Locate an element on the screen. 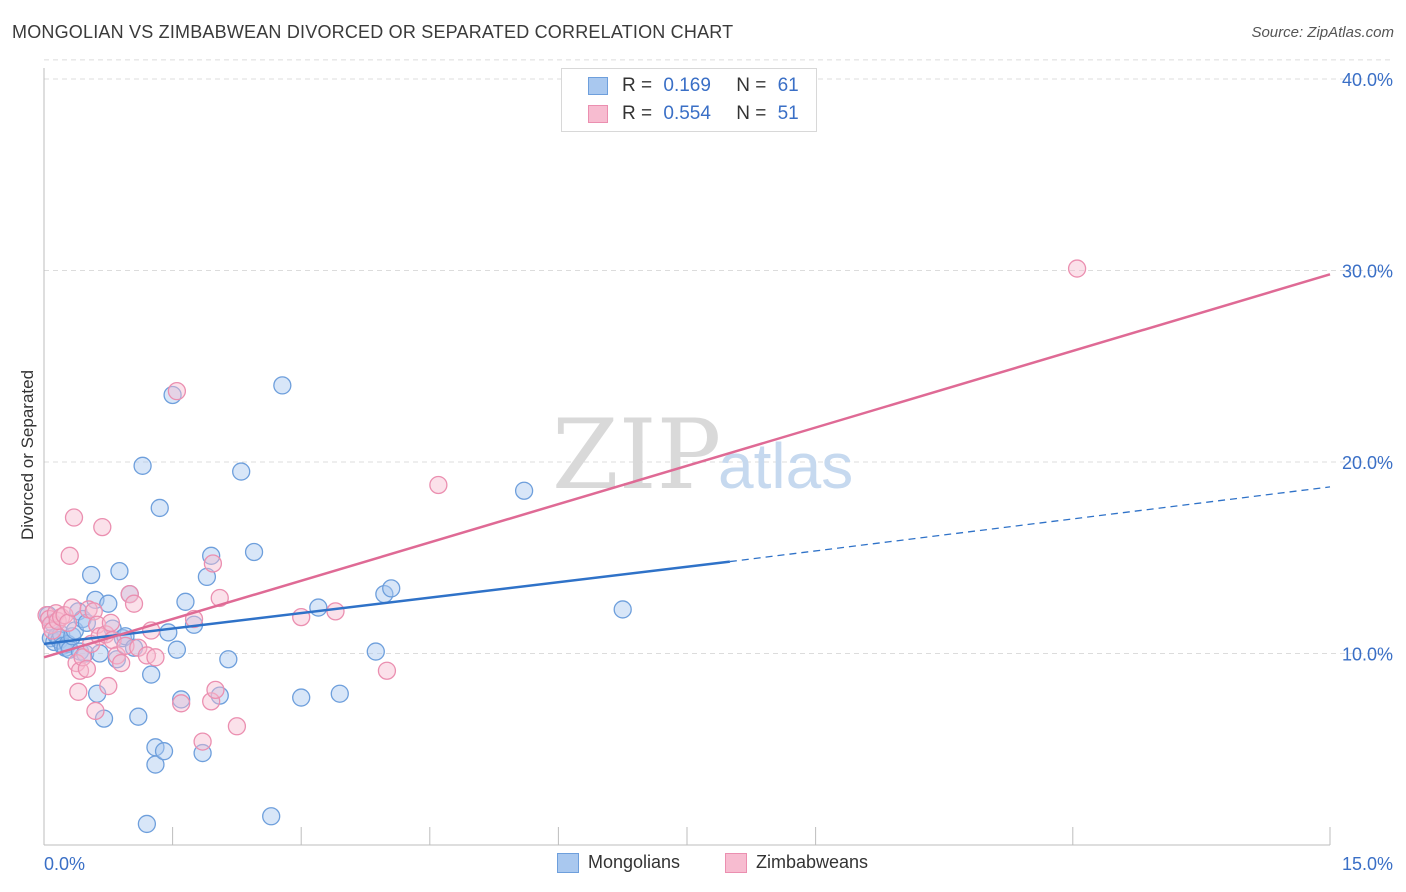 The image size is (1406, 892). correlation-legend: R = 0.169 N = 61 R = 0.554 N = 51 is located at coordinates (689, 100).